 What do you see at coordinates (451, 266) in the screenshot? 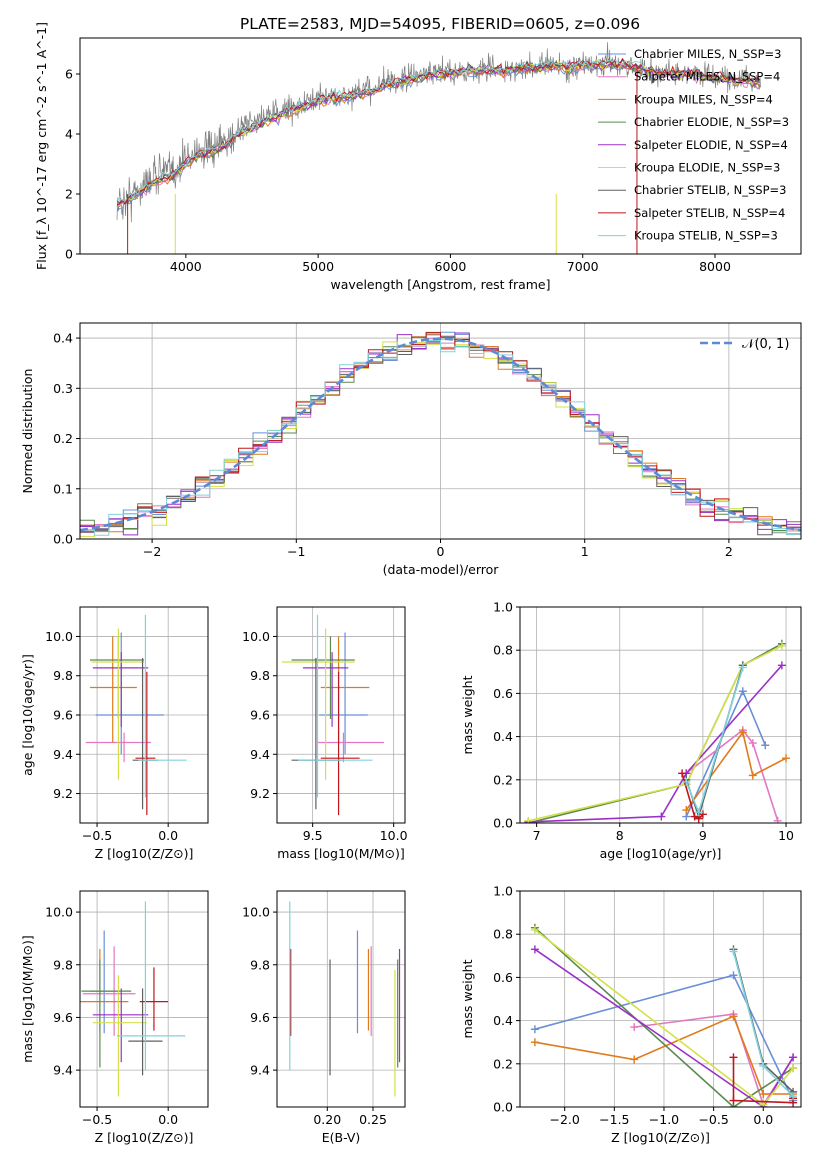
I see `x-tick-label: 6000` at bounding box center [451, 266].